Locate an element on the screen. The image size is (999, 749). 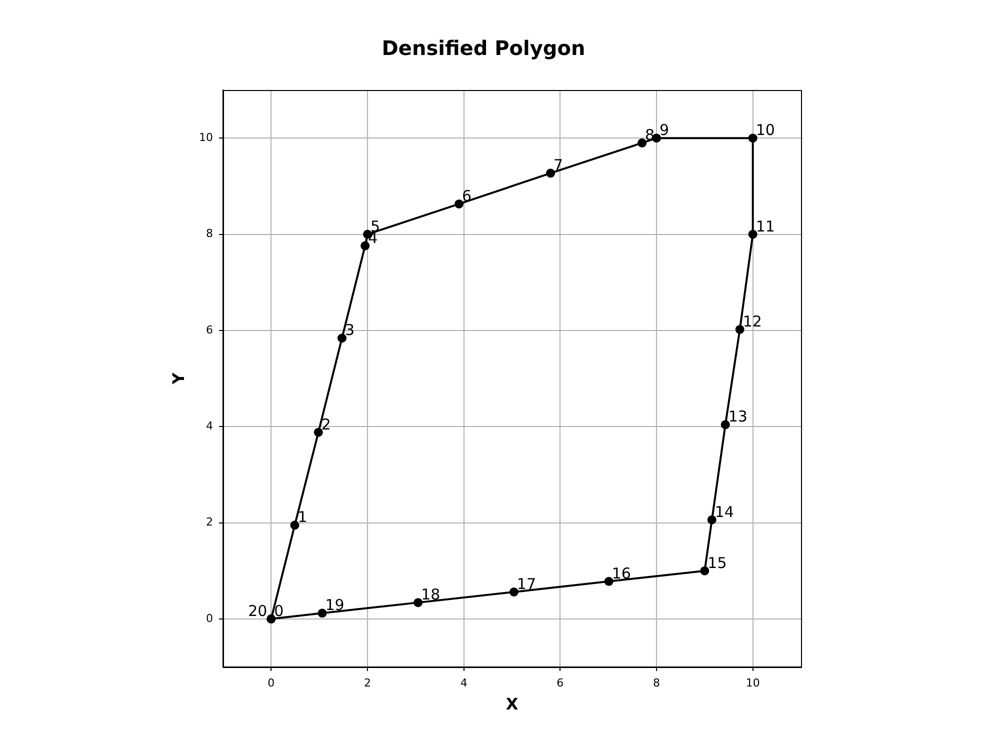
annotation: 18 is located at coordinates (430, 595).